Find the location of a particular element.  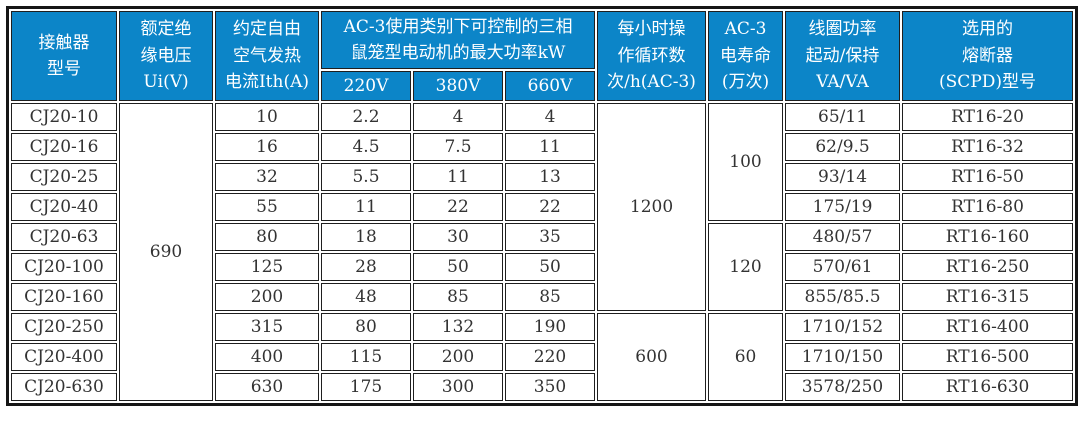

cell-fuse: RT16-400 is located at coordinates (988, 327).